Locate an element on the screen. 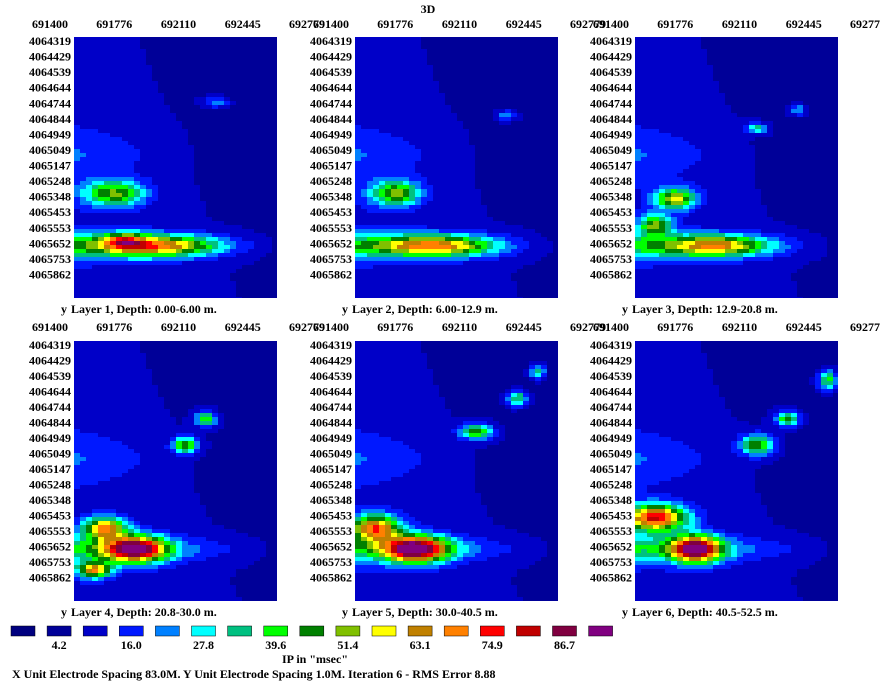 Image resolution: width=880 pixels, height=685 pixels. y-tick-label: 4064539 is located at coordinates (331, 72).